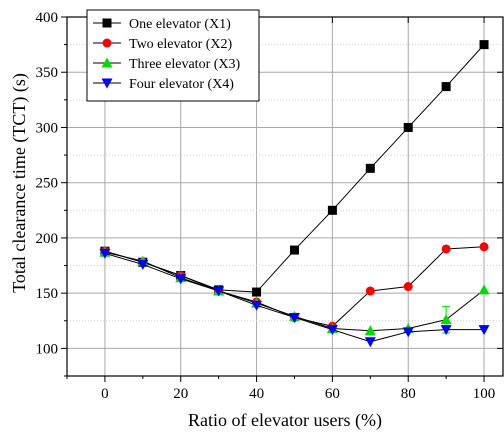  I want to click on legend-box, so click(173, 55).